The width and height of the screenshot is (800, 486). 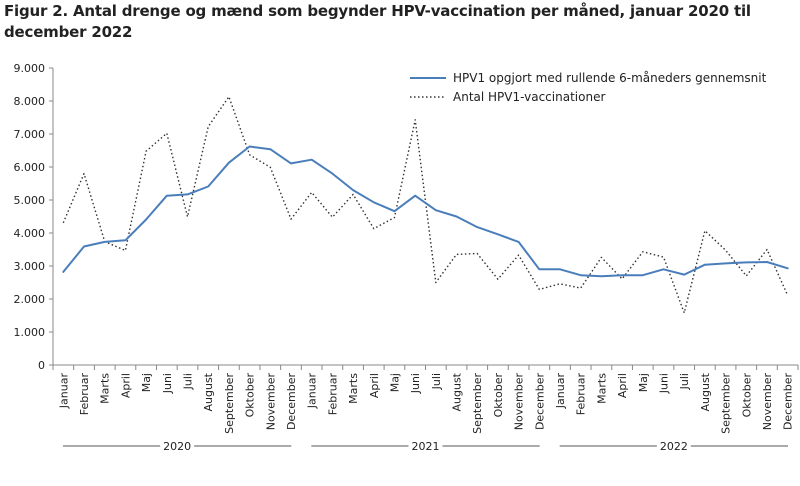 What do you see at coordinates (30, 68) in the screenshot?
I see `y-tick-label: 9.000` at bounding box center [30, 68].